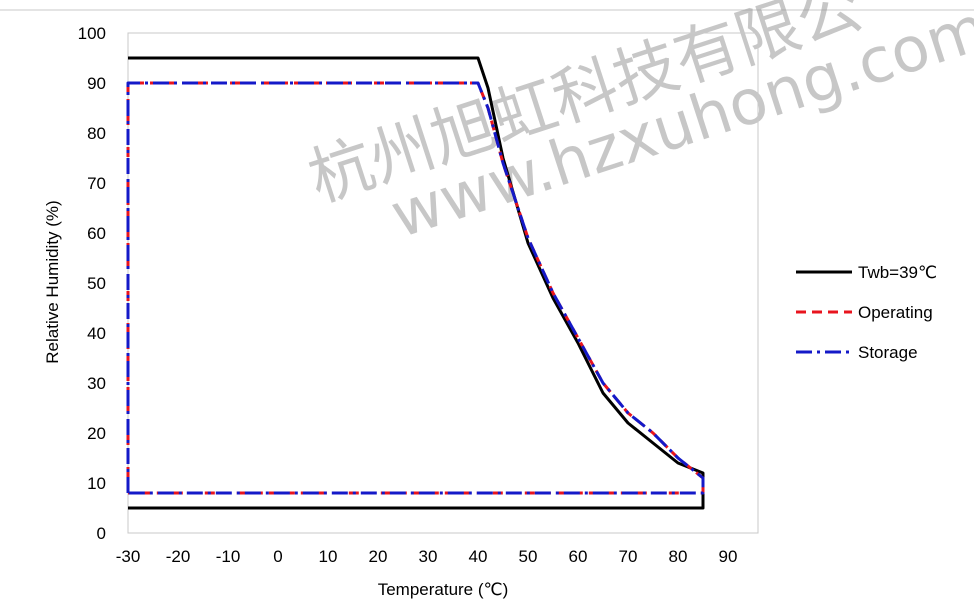 Image resolution: width=974 pixels, height=603 pixels. I want to click on x-tick-label: -30, so click(128, 556).